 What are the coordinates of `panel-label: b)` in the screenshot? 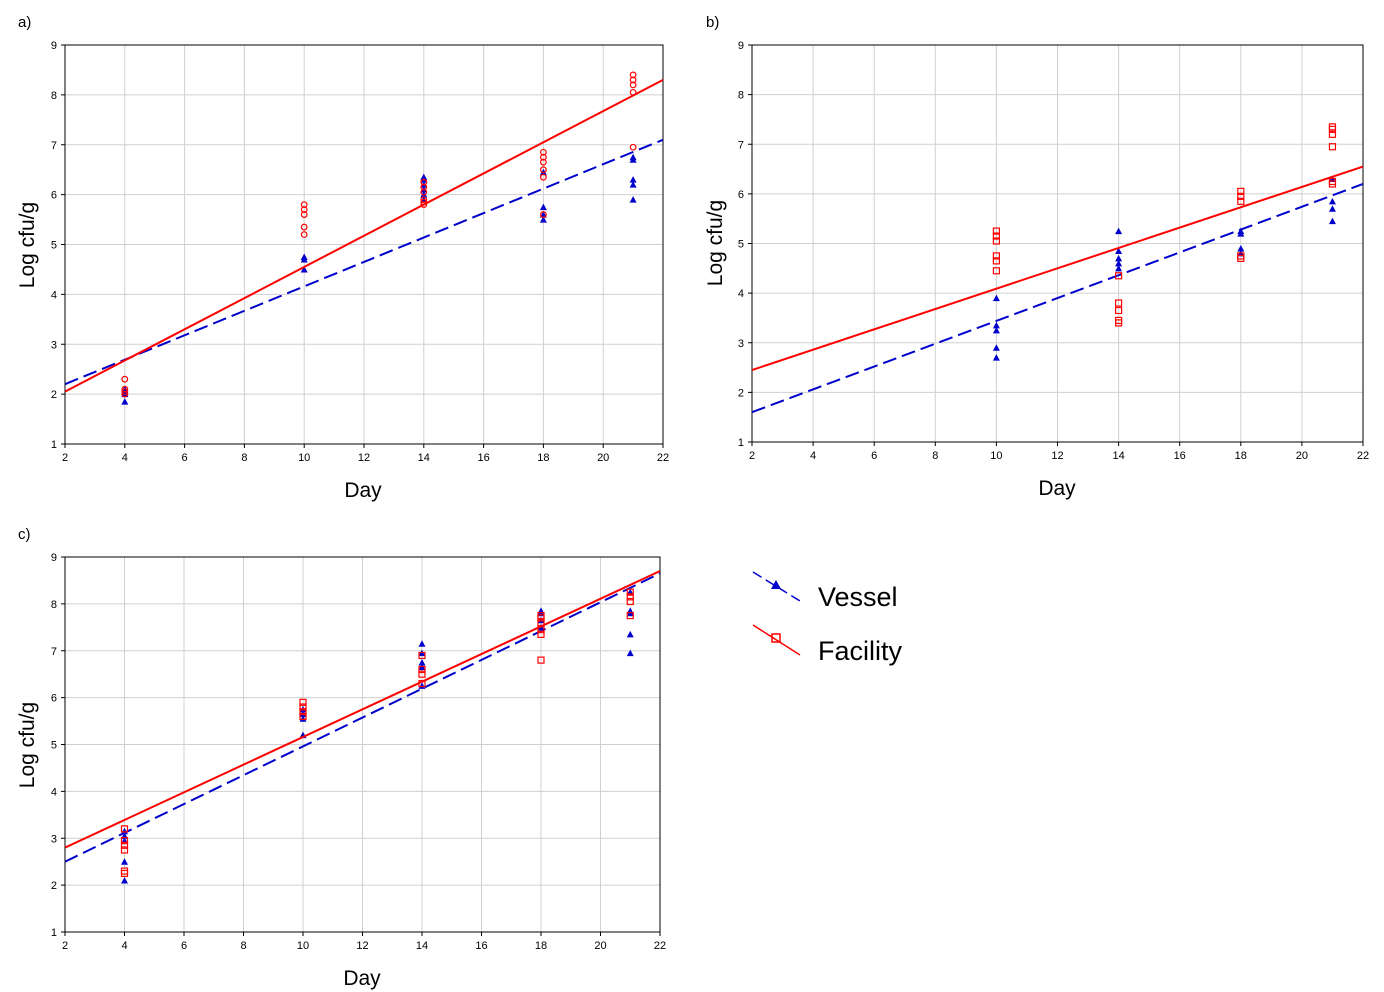 It's located at (712, 22).